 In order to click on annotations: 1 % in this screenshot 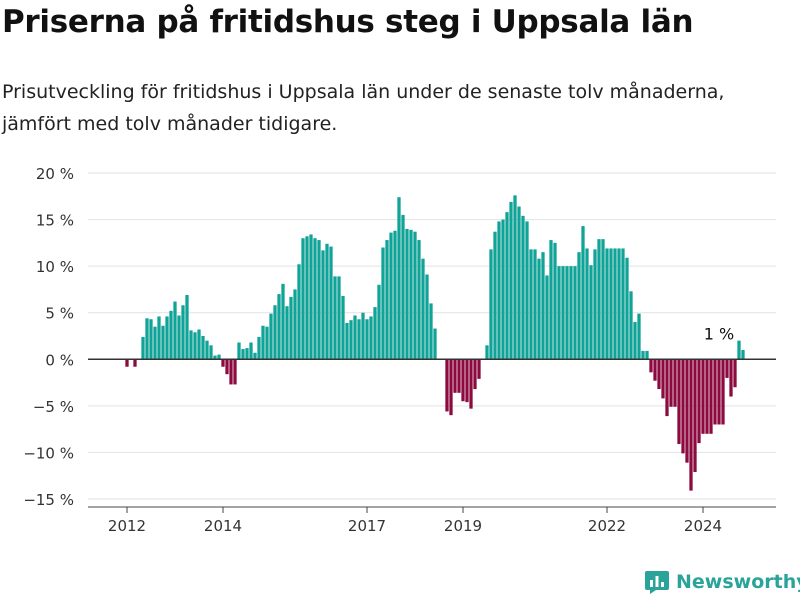, I will do `click(719, 333)`.